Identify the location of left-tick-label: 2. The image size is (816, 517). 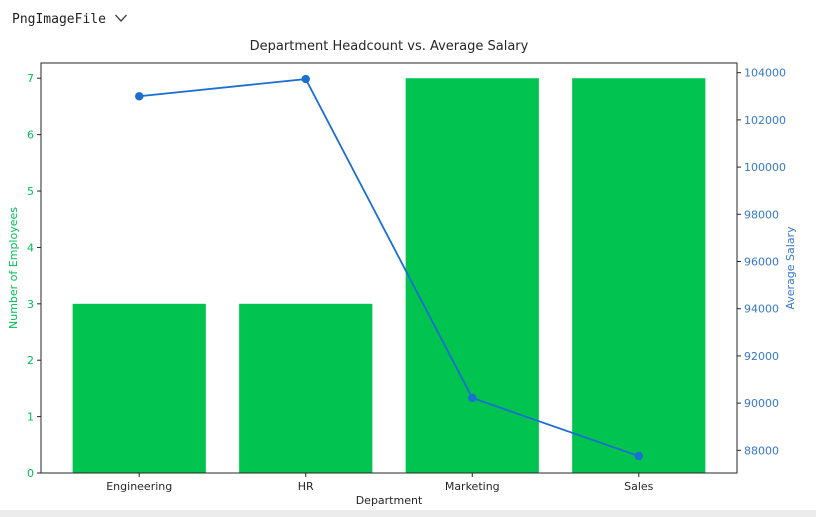
(30, 360).